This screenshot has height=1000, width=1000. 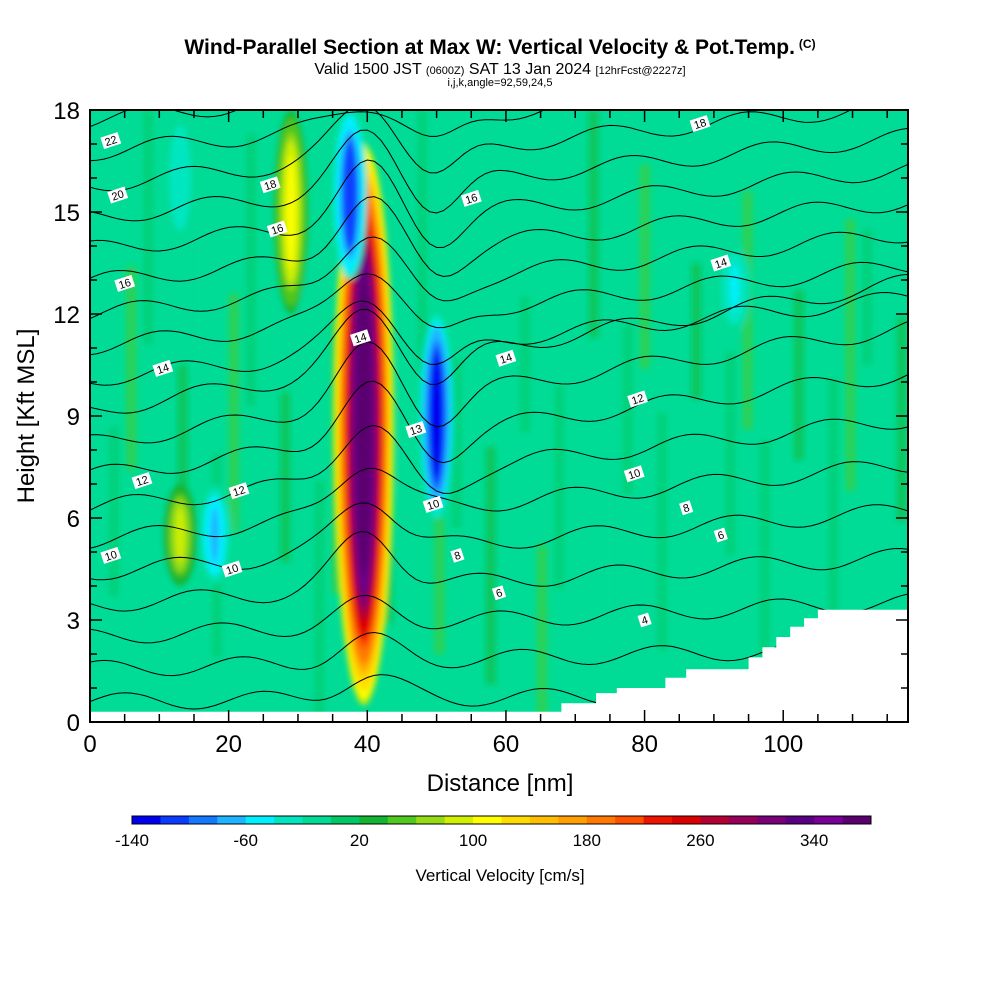 What do you see at coordinates (26, 416) in the screenshot?
I see `y-axis-label: Height [Kft MSL]` at bounding box center [26, 416].